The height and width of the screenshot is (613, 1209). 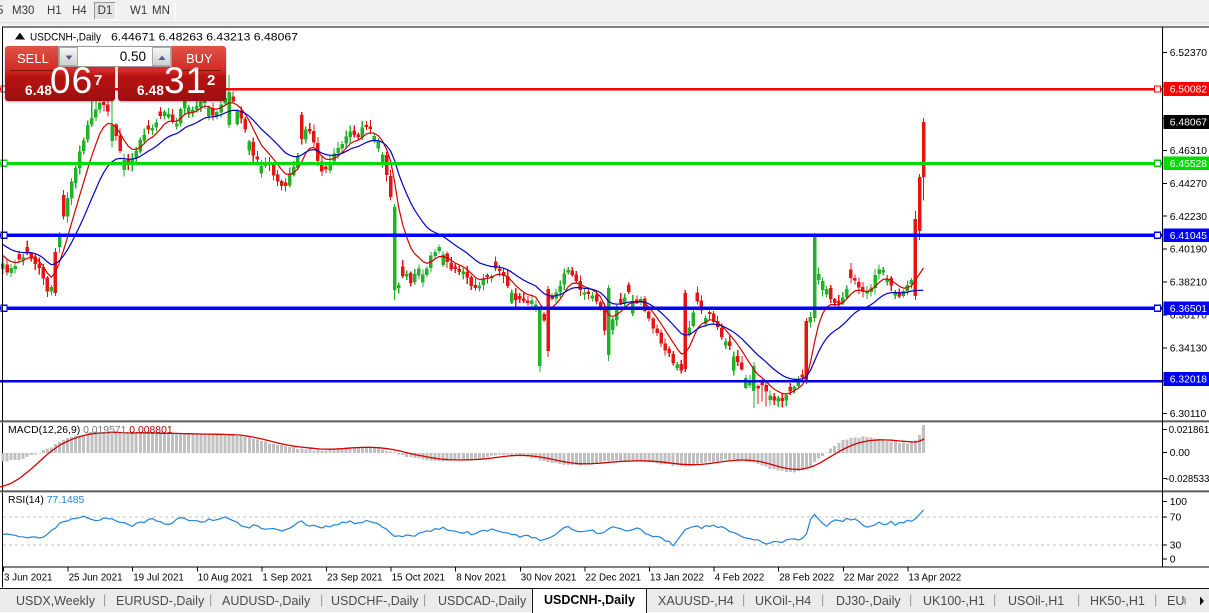 What do you see at coordinates (1188, 380) in the screenshot?
I see `svg-text: 6.32018` at bounding box center [1188, 380].